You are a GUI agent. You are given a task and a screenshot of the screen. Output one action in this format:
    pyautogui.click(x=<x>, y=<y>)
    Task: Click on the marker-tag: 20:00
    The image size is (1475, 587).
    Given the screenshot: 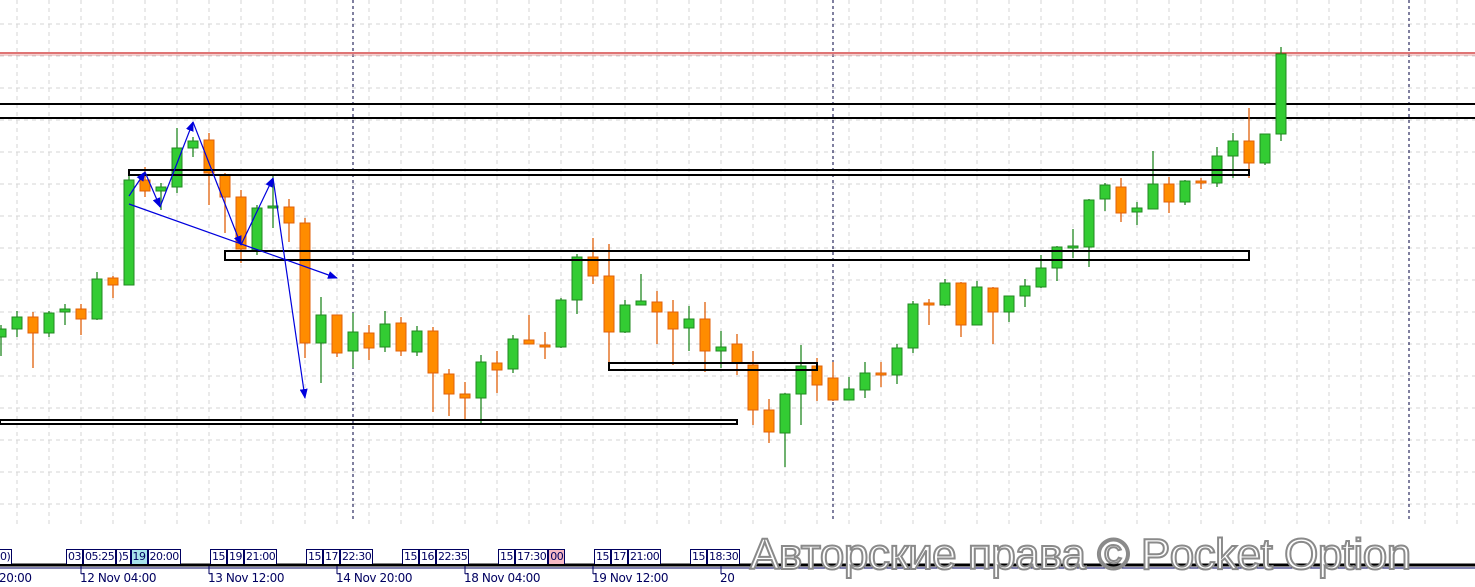 What is the action you would take?
    pyautogui.click(x=164, y=556)
    